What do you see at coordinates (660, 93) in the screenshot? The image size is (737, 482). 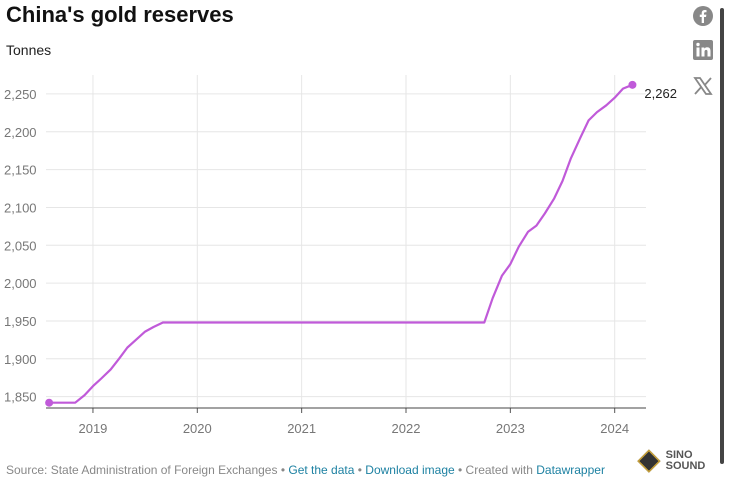 I see `end-value-label: 2,262` at bounding box center [660, 93].